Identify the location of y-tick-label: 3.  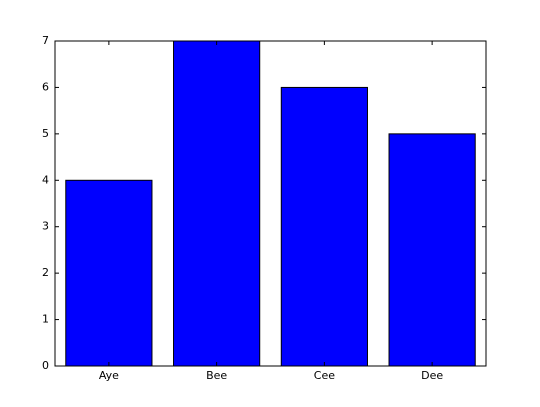
(45, 226).